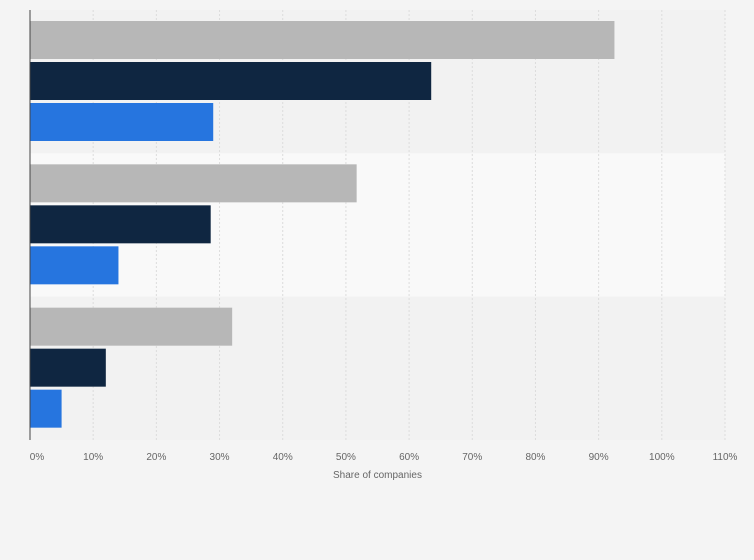  What do you see at coordinates (156, 457) in the screenshot?
I see `x-tick-label: 20%` at bounding box center [156, 457].